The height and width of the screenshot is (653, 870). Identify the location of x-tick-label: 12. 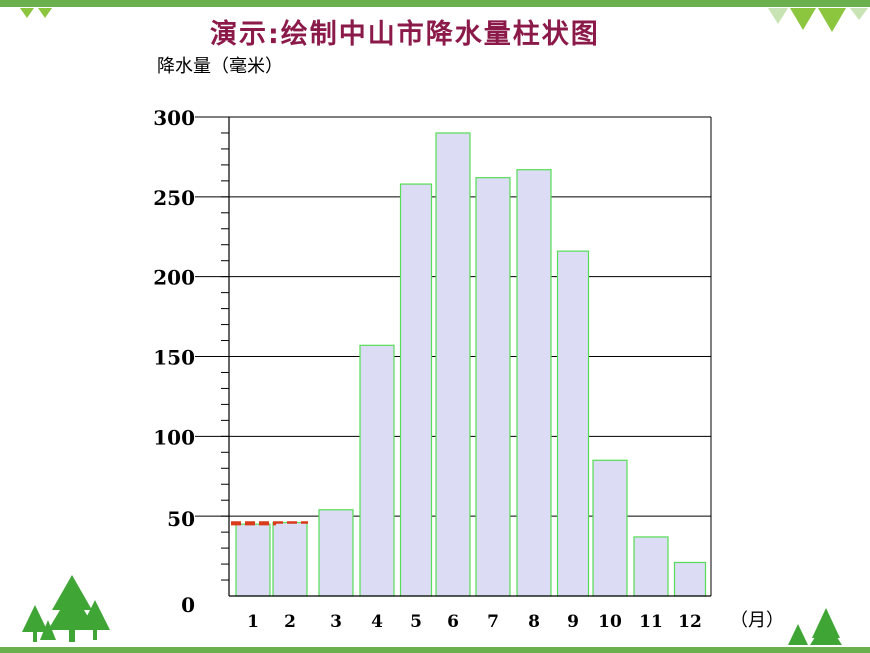
(690, 622).